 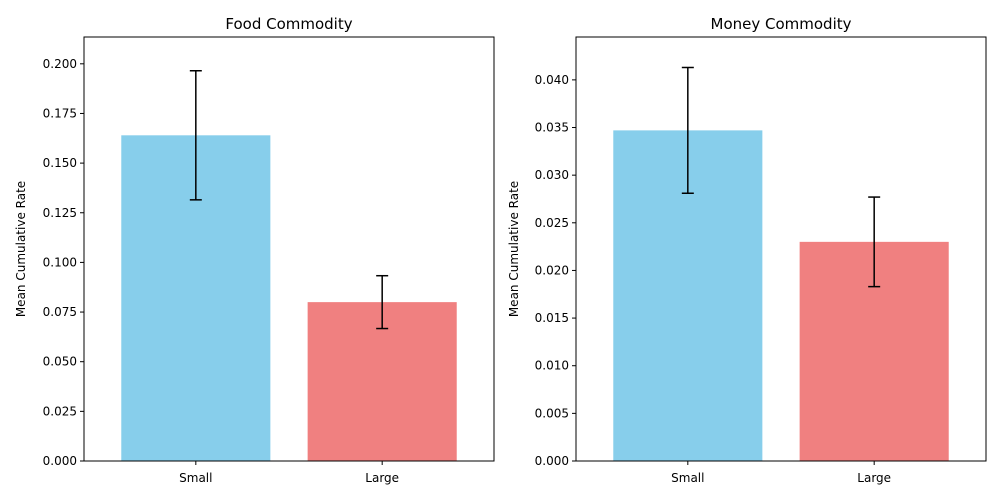 I want to click on y-tick-label: 0.005, so click(x=552, y=413).